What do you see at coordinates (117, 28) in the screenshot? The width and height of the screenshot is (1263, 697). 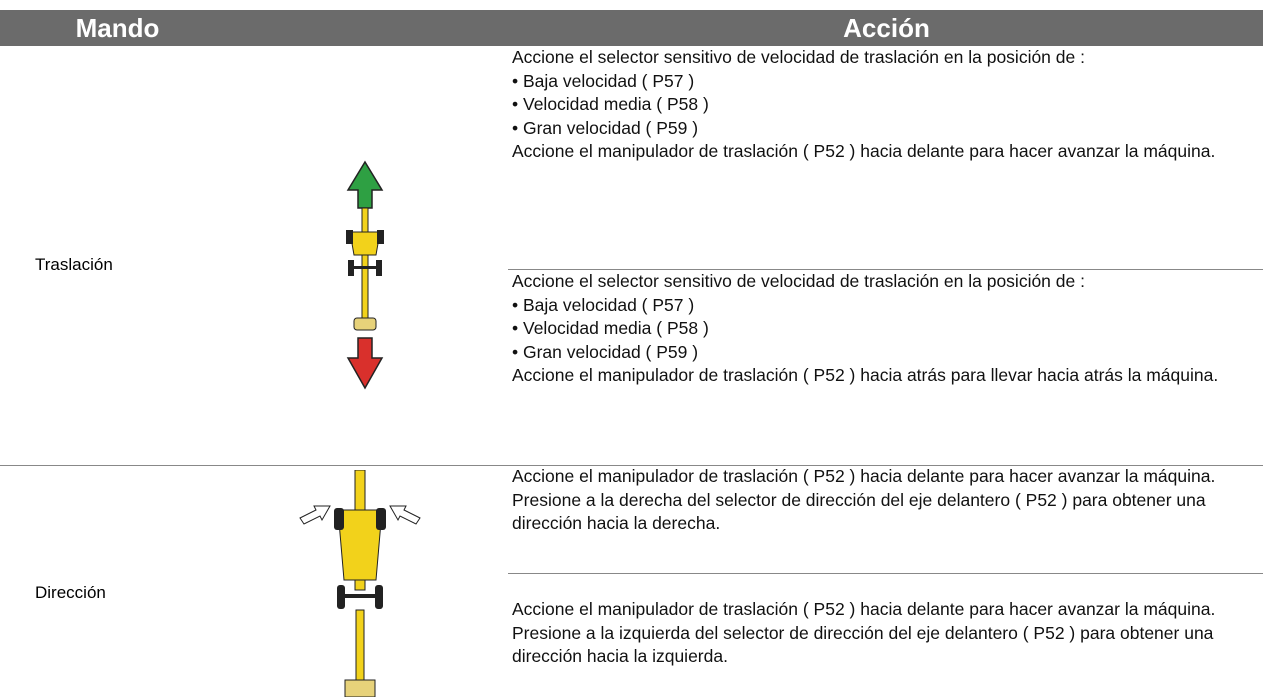 I see `column-header: Mando` at bounding box center [117, 28].